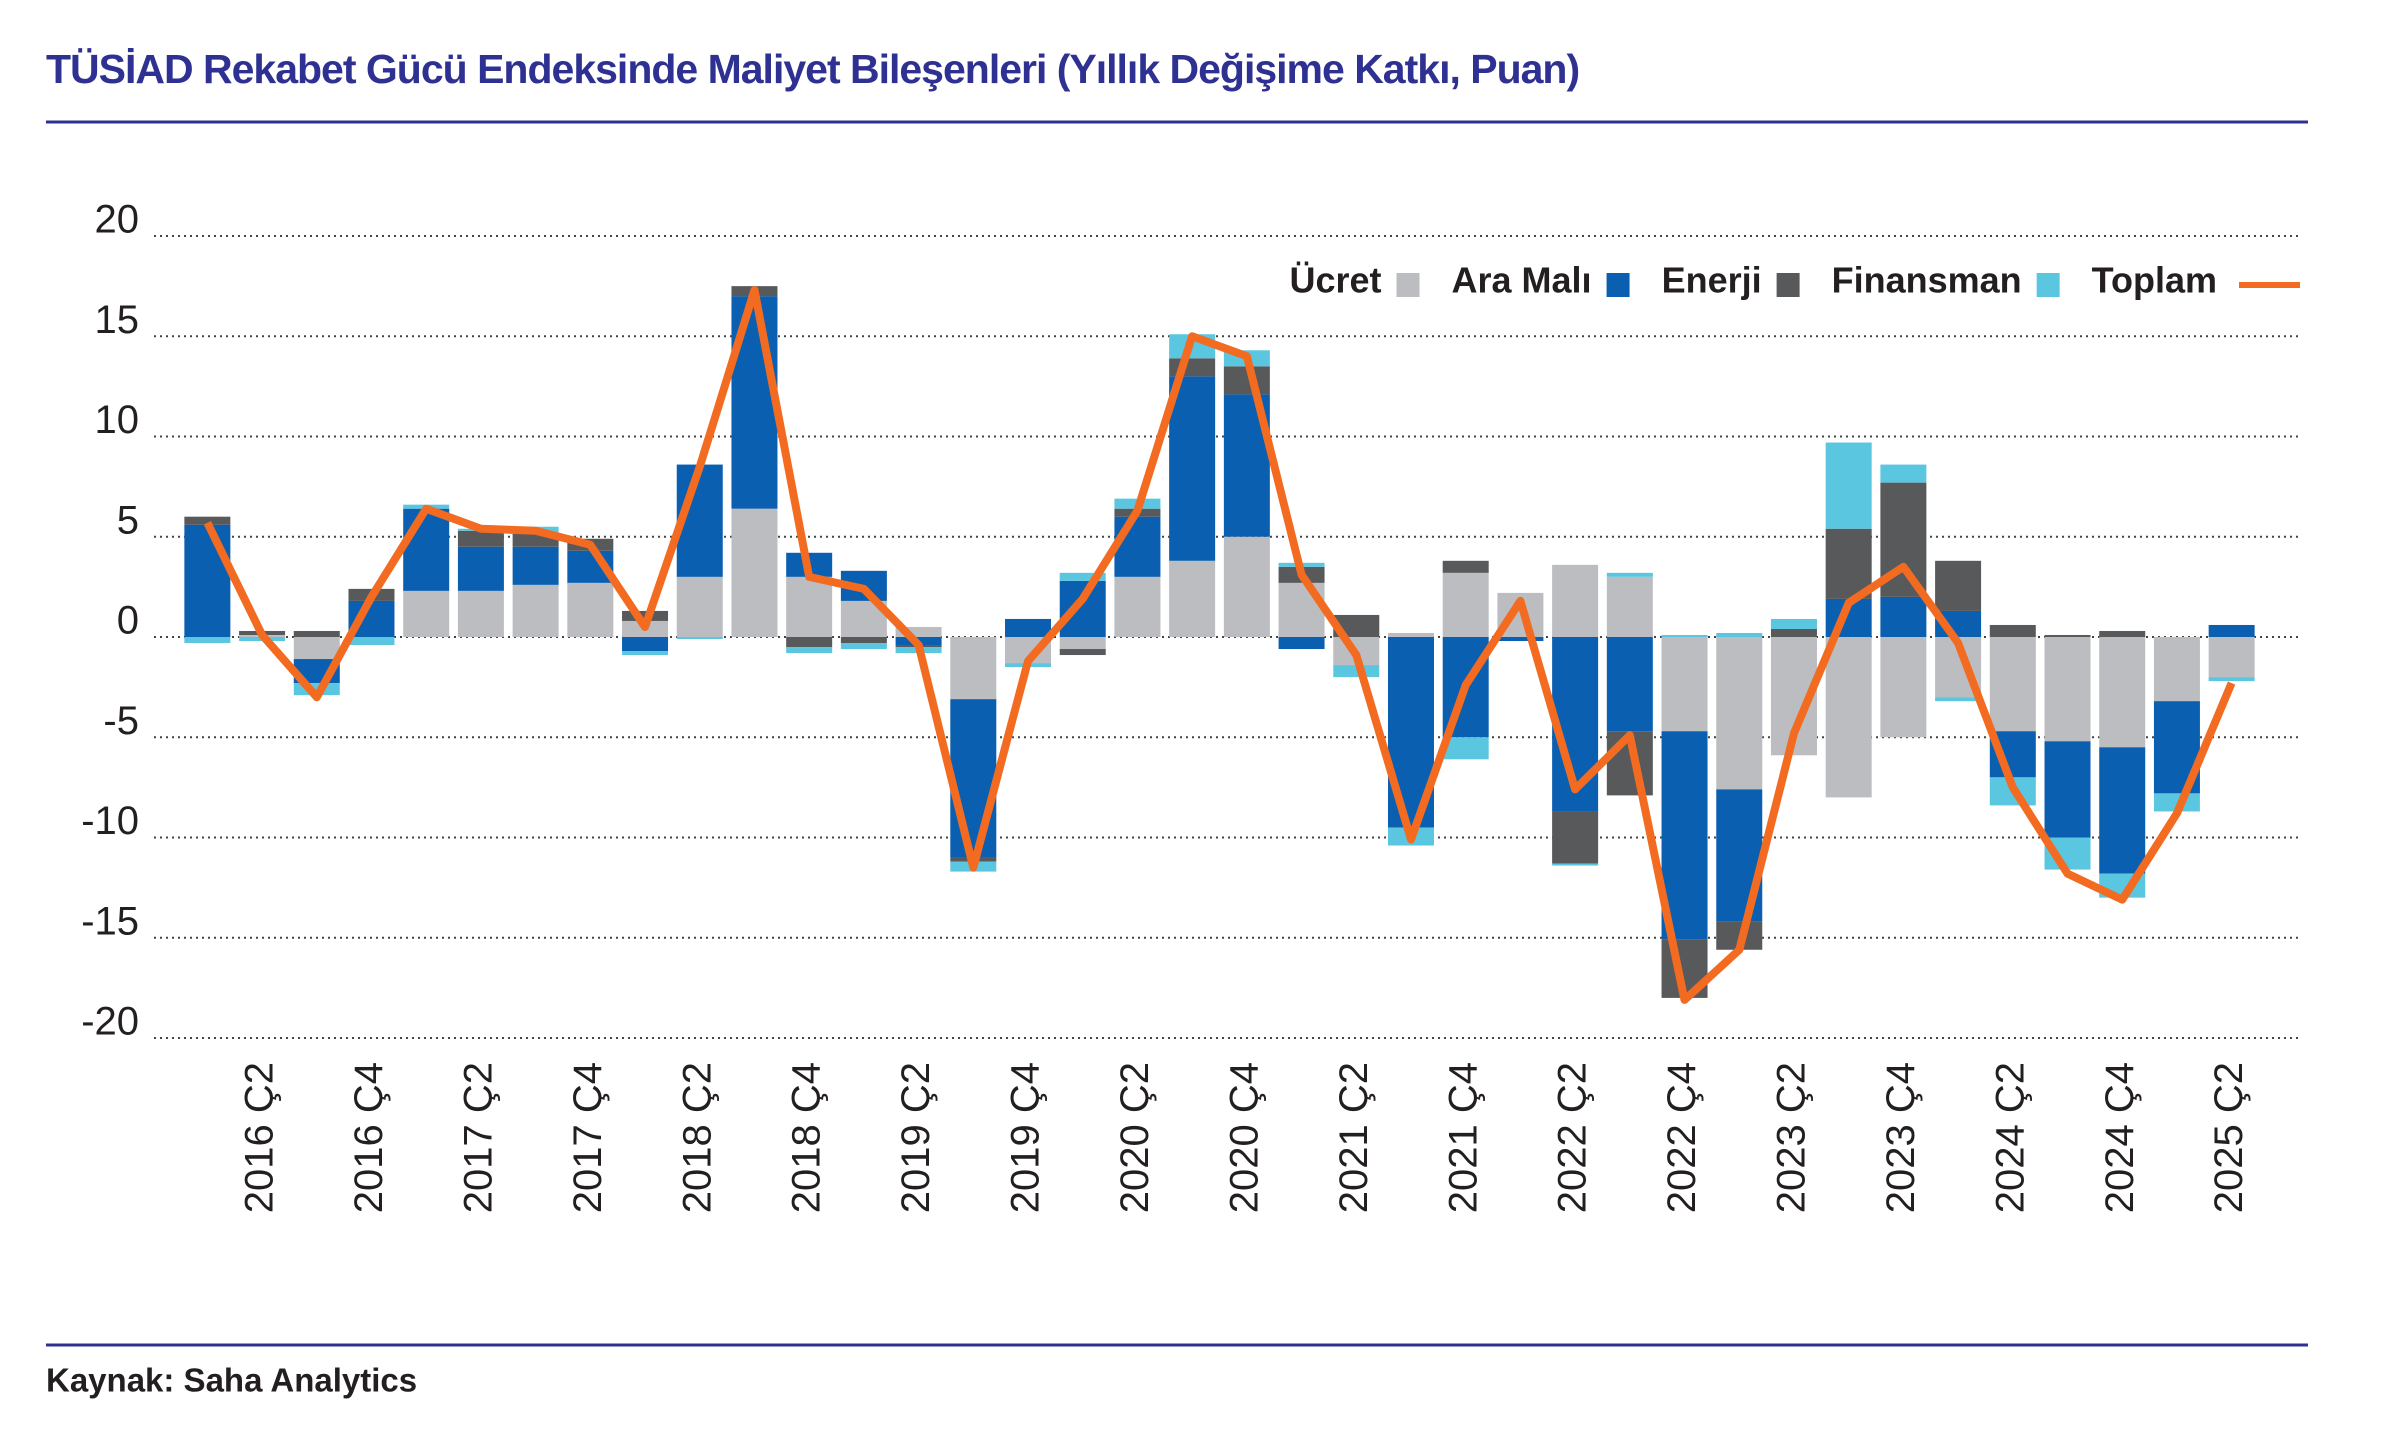 This screenshot has width=2382, height=1442. I want to click on x-tick-label: 2024 Ç4, so click(2120, 1137).